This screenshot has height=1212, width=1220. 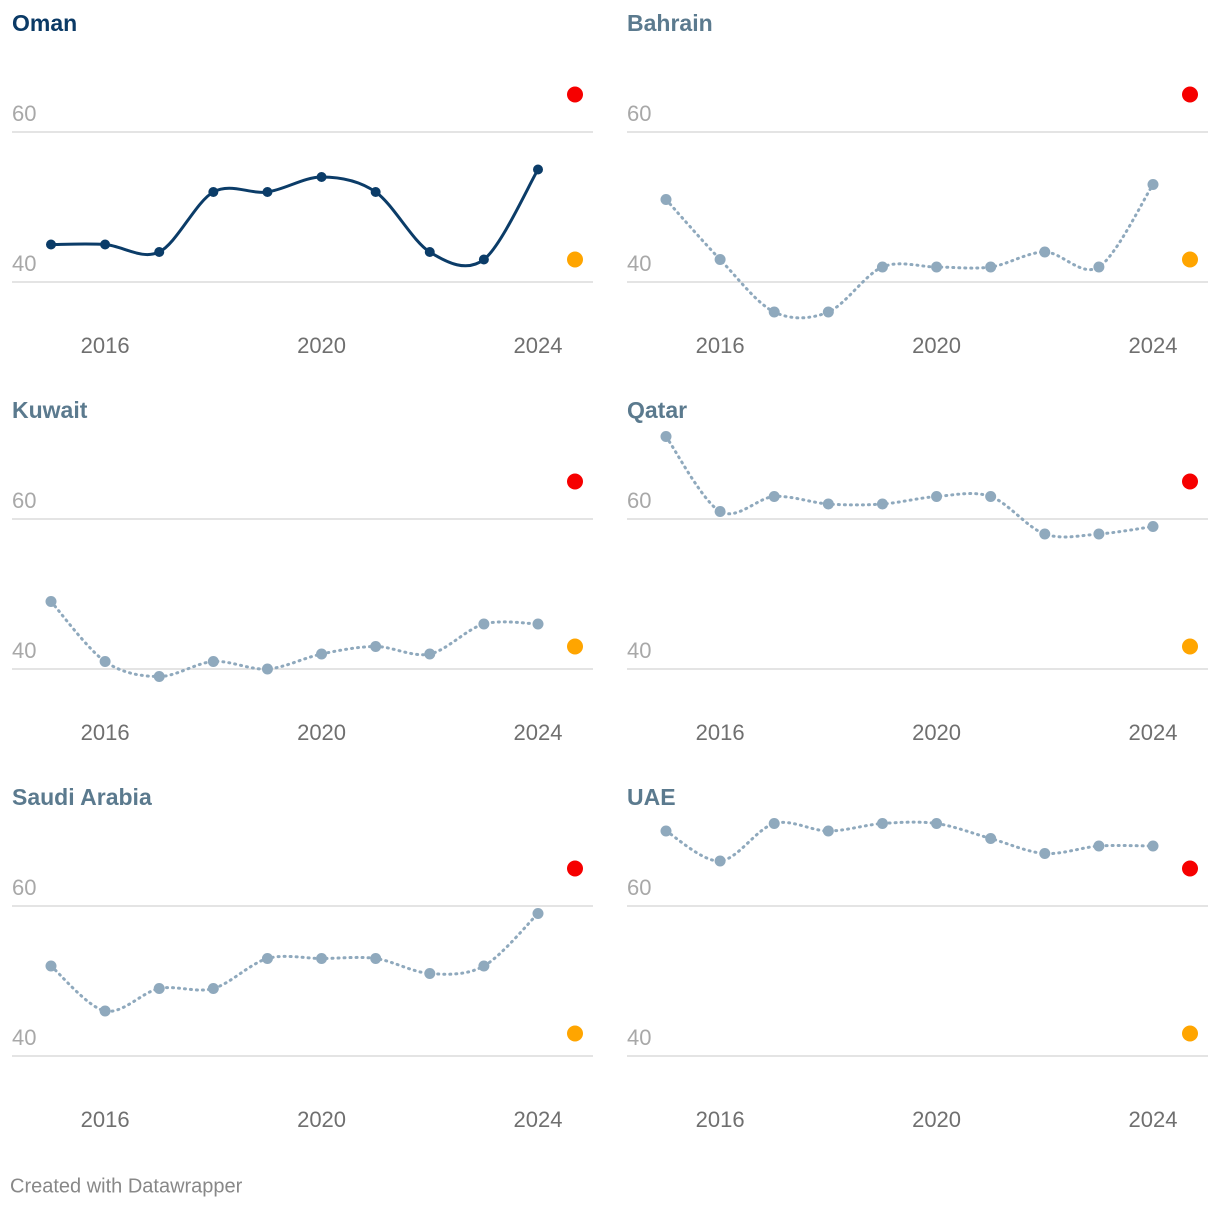 What do you see at coordinates (50, 410) in the screenshot?
I see `panel-title: Kuwait` at bounding box center [50, 410].